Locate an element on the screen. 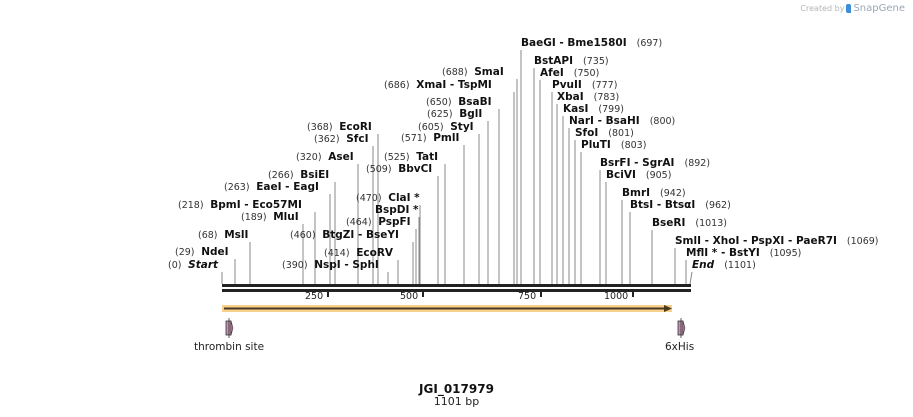 The image size is (913, 417). sequence-backbone-top is located at coordinates (456, 285).